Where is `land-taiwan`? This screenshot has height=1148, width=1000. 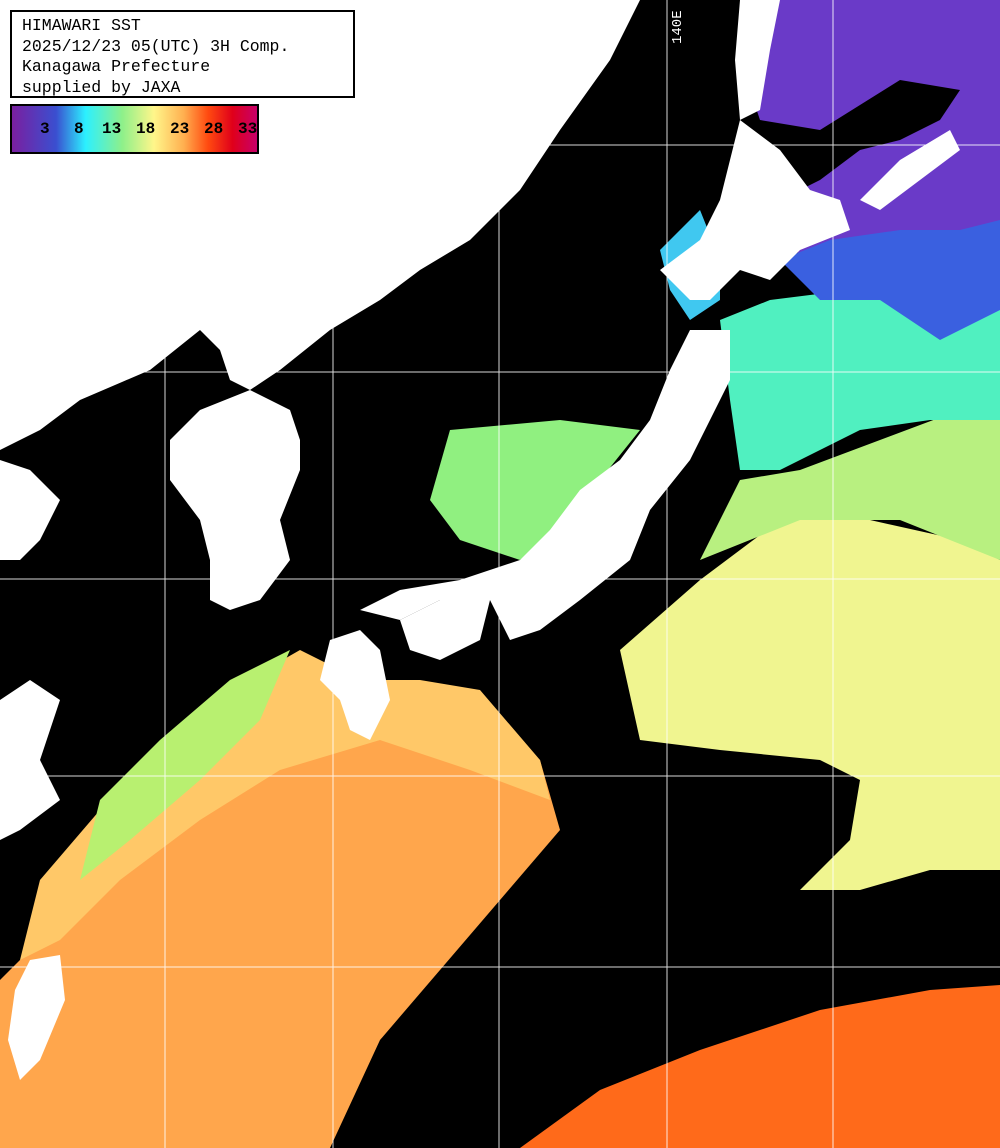 land-taiwan is located at coordinates (36, 1017).